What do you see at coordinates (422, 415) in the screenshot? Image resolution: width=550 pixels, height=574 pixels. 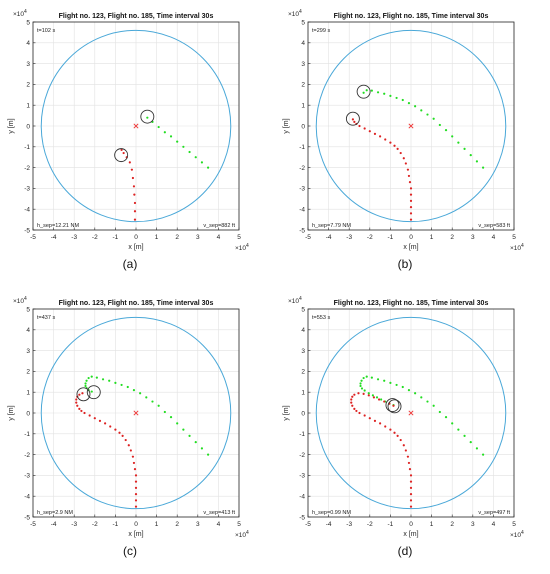 I see `green-flight-track` at bounding box center [422, 415].